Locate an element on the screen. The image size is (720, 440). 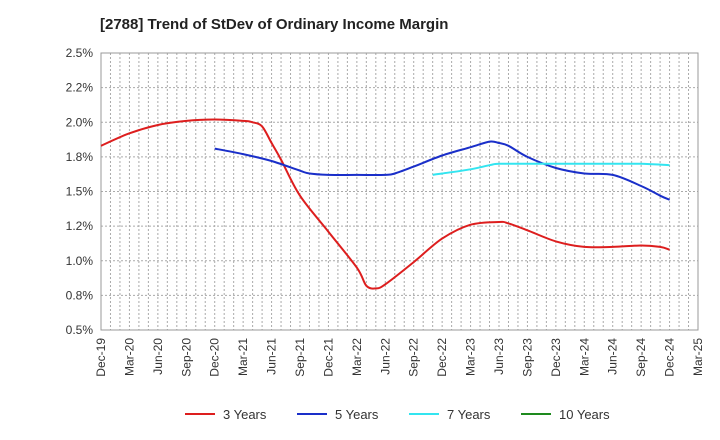
y-tick-label: 0.8% is located at coordinates (80, 295).